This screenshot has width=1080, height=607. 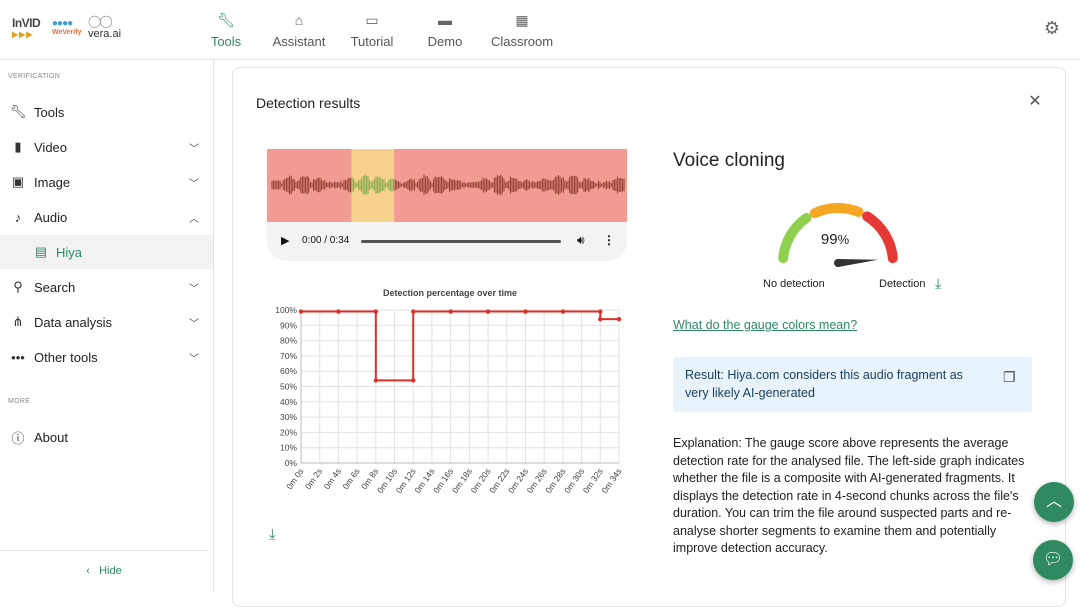 What do you see at coordinates (288, 341) in the screenshot?
I see `y-tick-label: 80%` at bounding box center [288, 341].